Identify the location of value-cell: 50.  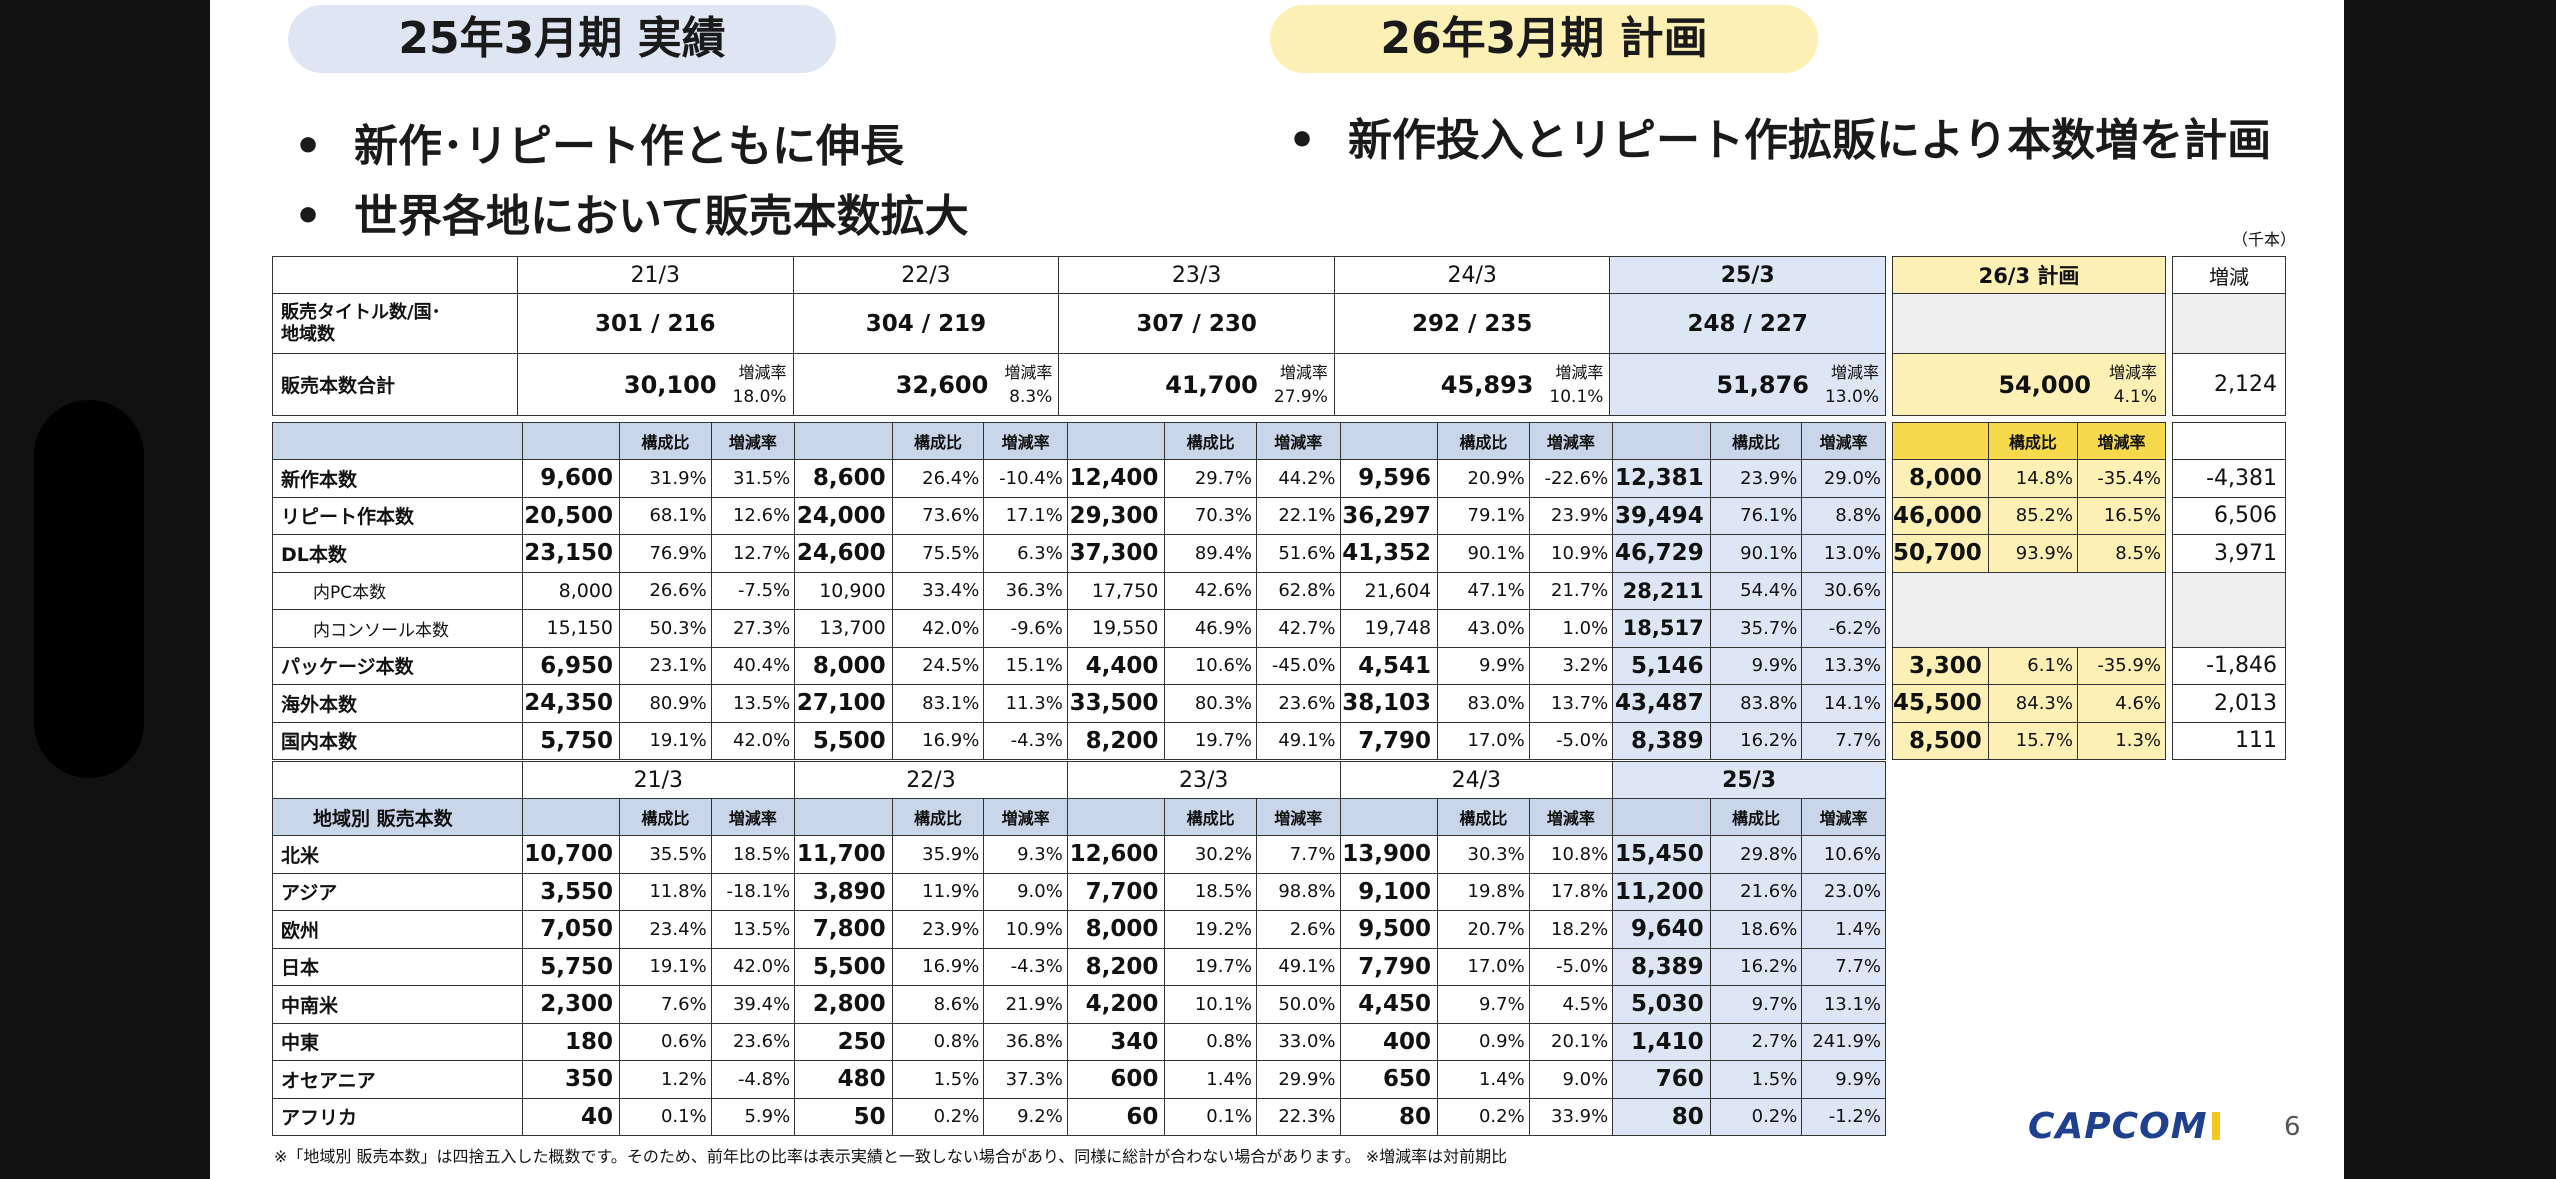
(843, 1116).